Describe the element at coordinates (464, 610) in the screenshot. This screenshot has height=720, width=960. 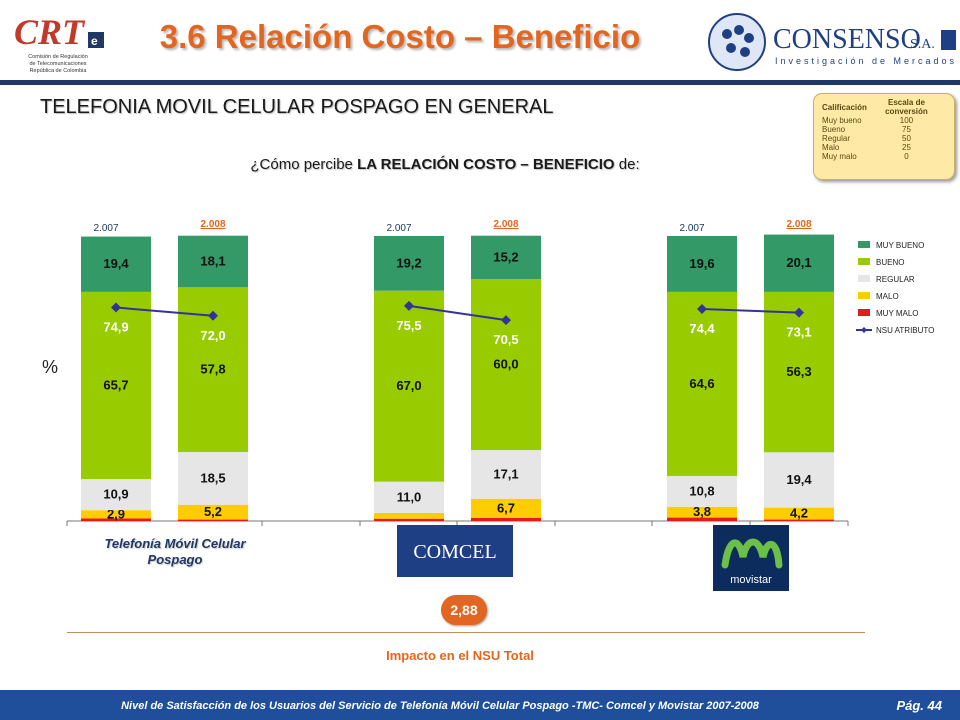
I see `impact-value-badge: 2,88` at that location.